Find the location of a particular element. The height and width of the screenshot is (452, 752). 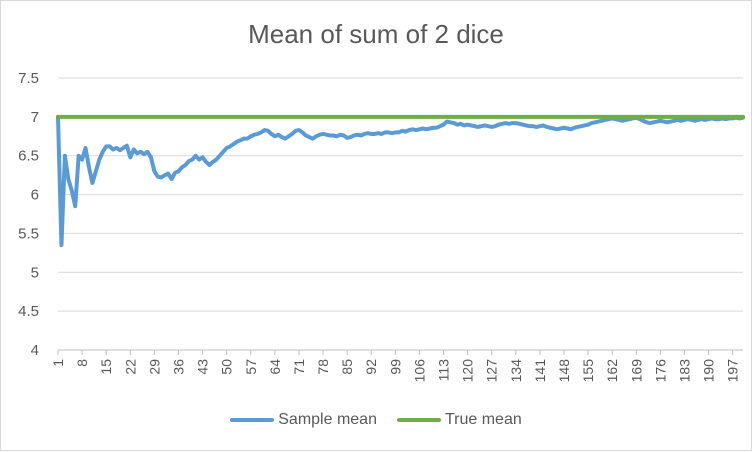

legend-item-true-mean: True mean is located at coordinates (459, 420).